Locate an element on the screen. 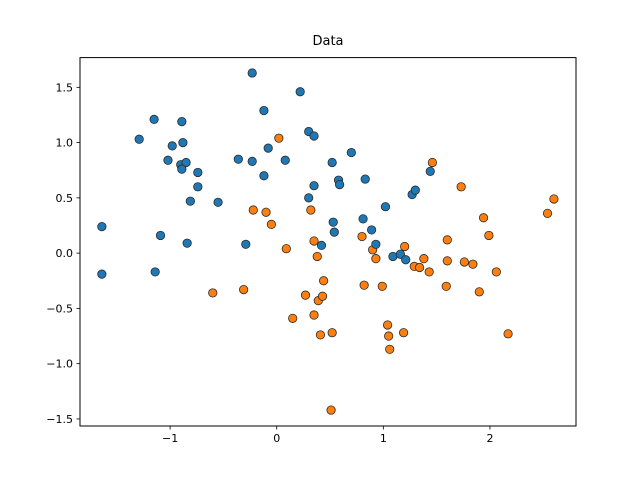 This screenshot has height=484, width=640. y-tick-label: 1.5 is located at coordinates (65, 87).